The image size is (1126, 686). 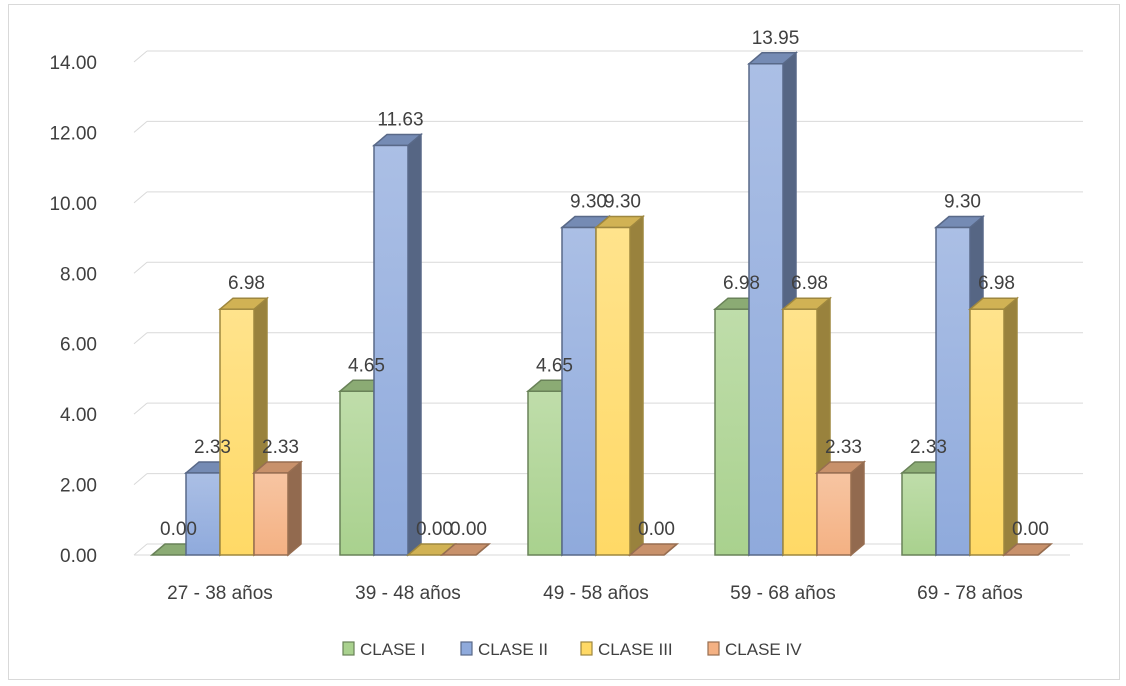 What do you see at coordinates (73, 133) in the screenshot?
I see `y-tick-label: 12.00` at bounding box center [73, 133].